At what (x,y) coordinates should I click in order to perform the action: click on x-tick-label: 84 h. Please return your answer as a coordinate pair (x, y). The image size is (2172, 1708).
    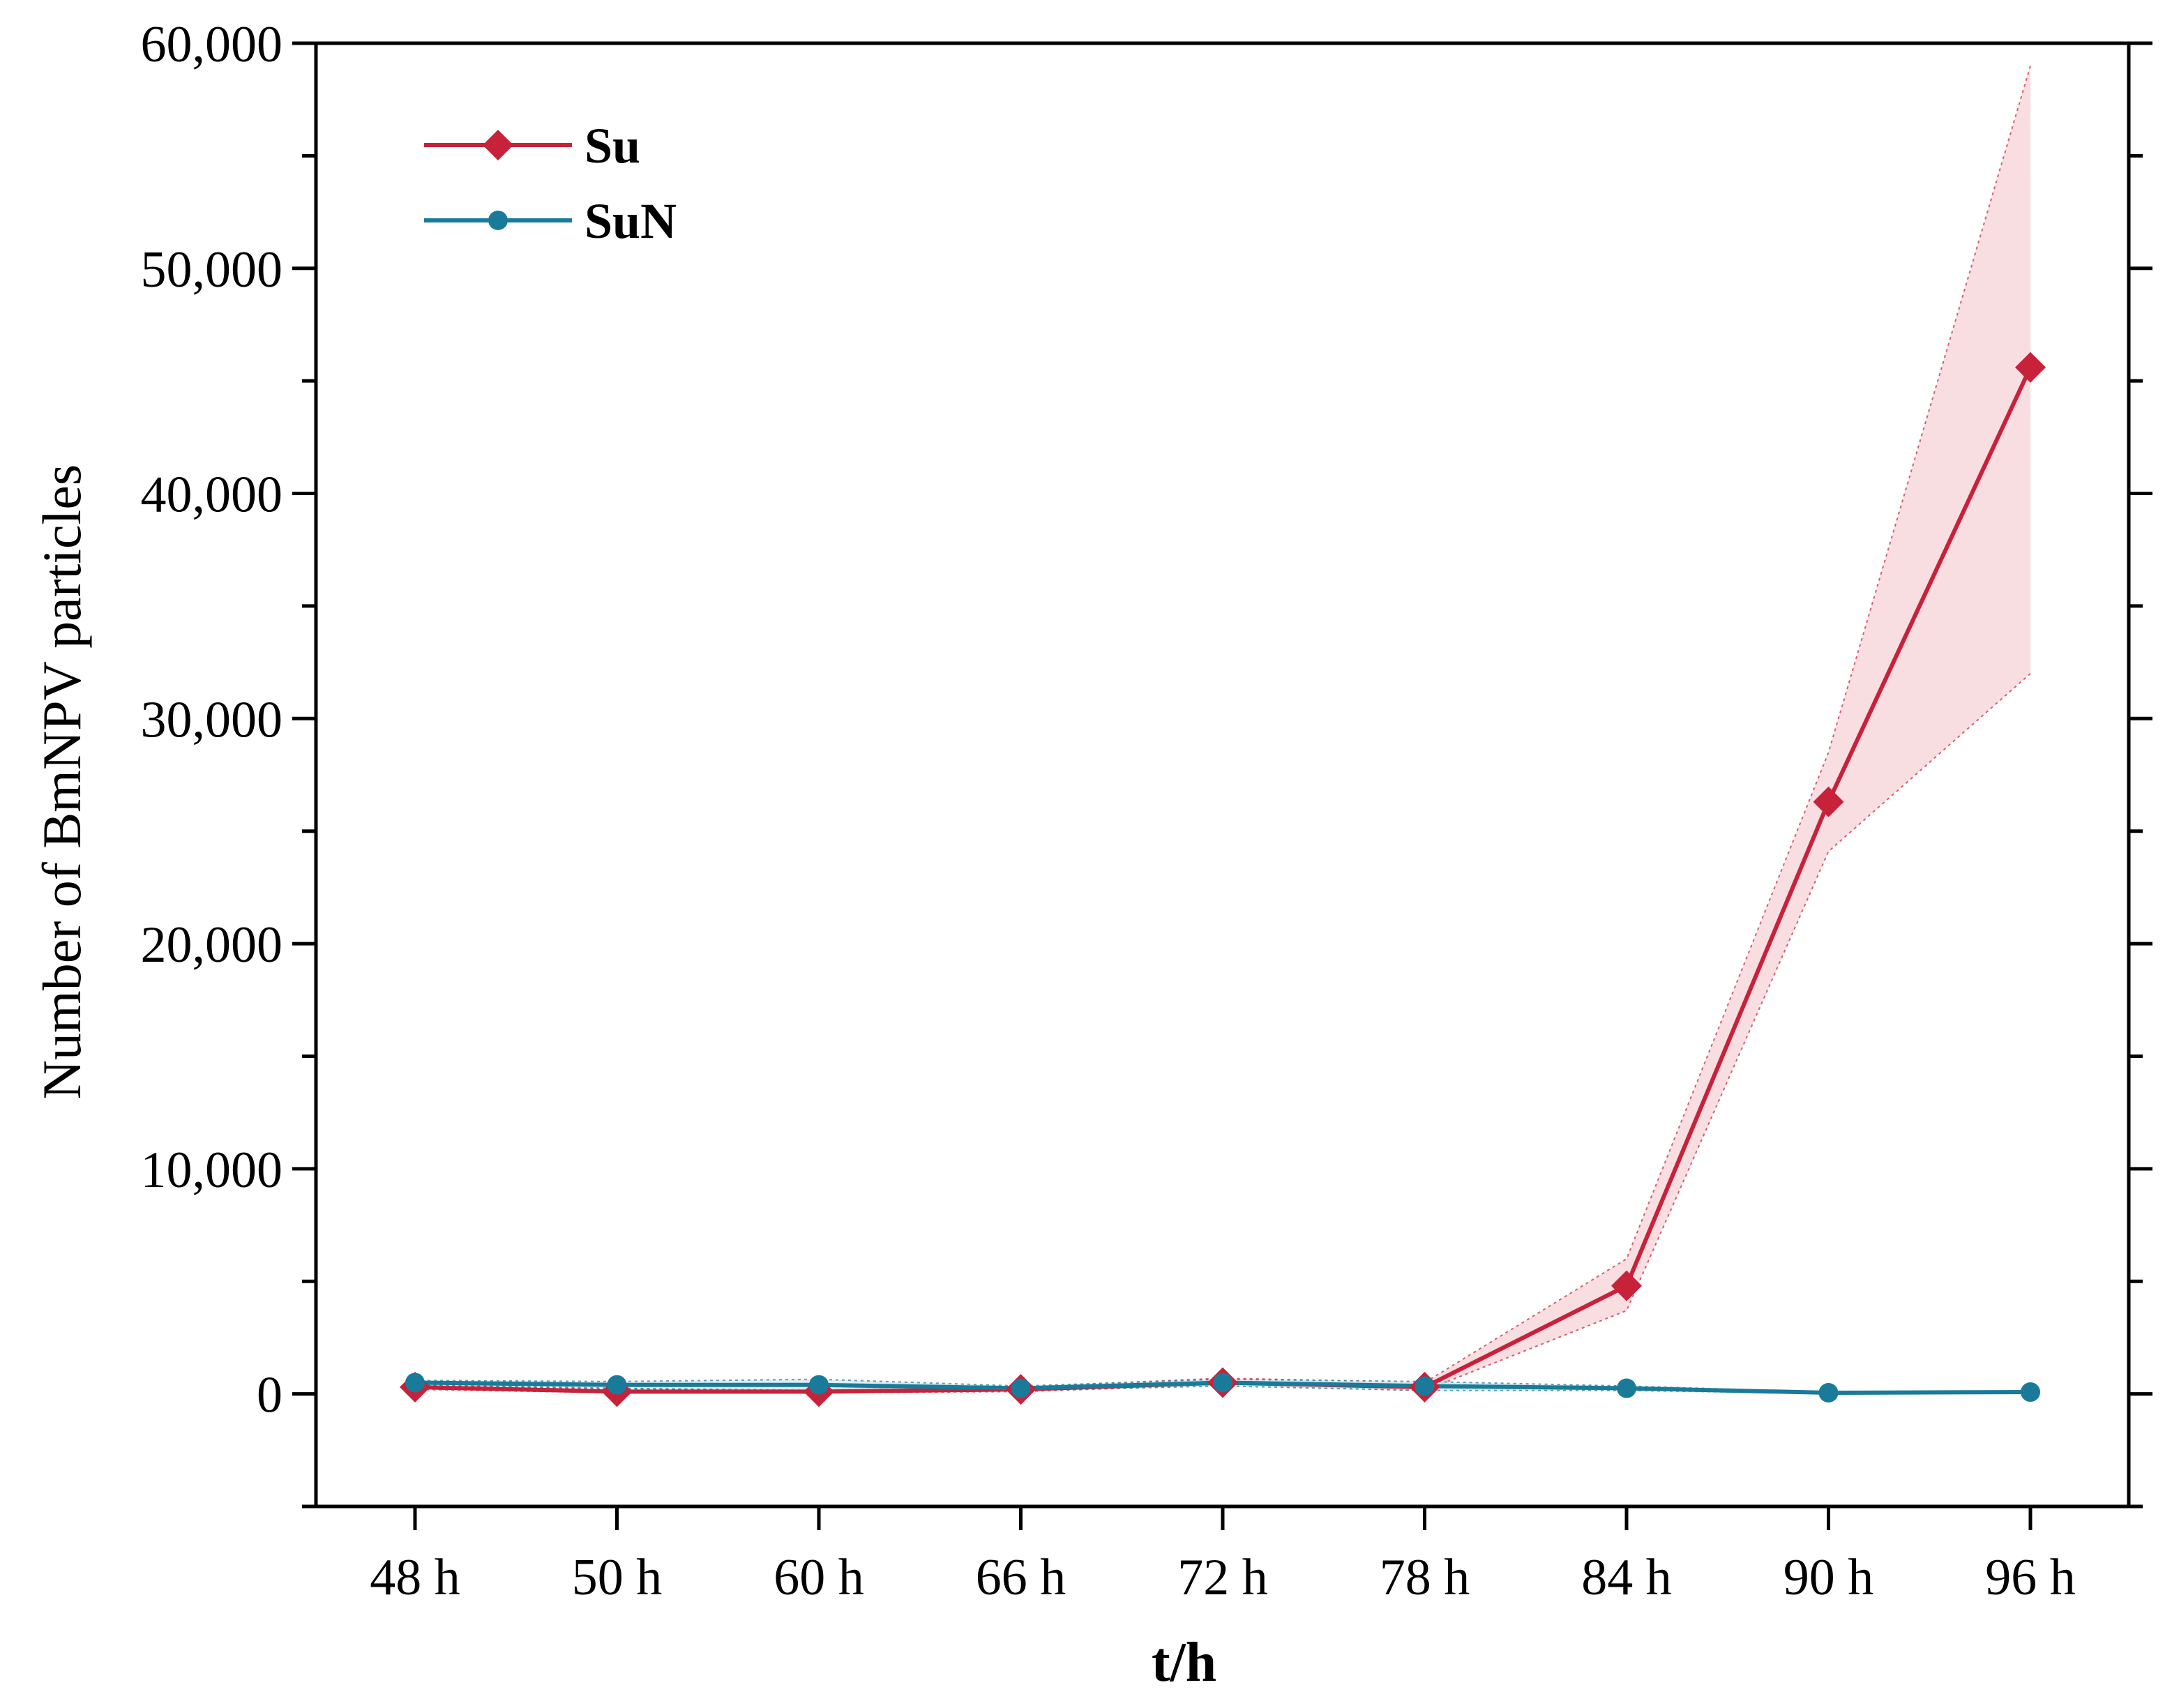
    Looking at the image, I should click on (1626, 1577).